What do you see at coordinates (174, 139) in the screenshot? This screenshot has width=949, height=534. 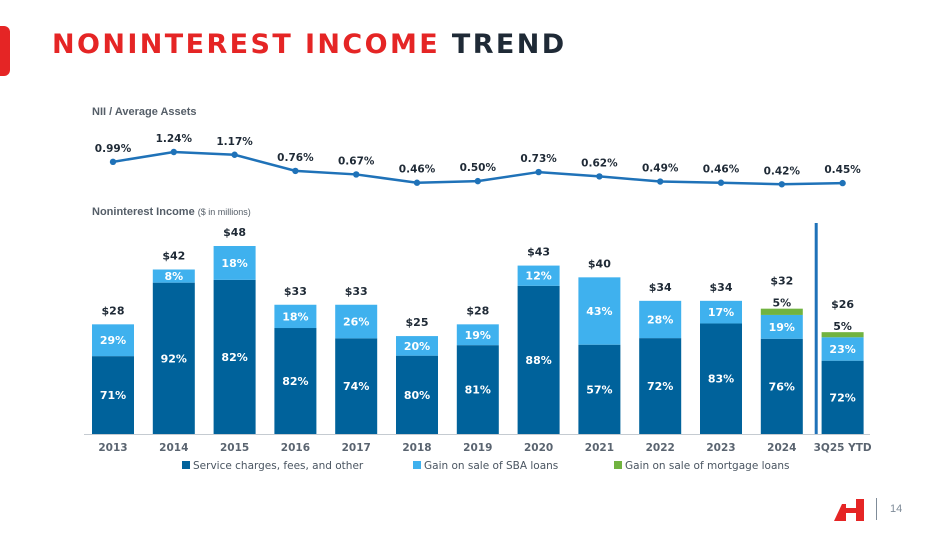 I see `ratio-label: 1.24%` at bounding box center [174, 139].